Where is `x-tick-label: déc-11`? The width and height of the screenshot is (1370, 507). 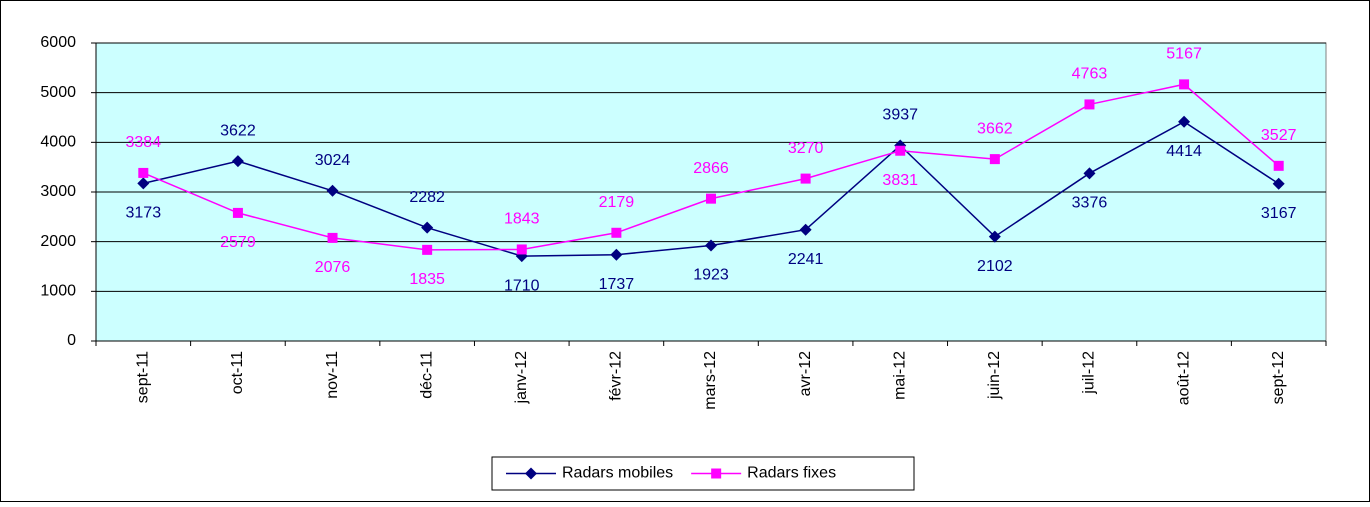
x-tick-label: déc-11 is located at coordinates (426, 375).